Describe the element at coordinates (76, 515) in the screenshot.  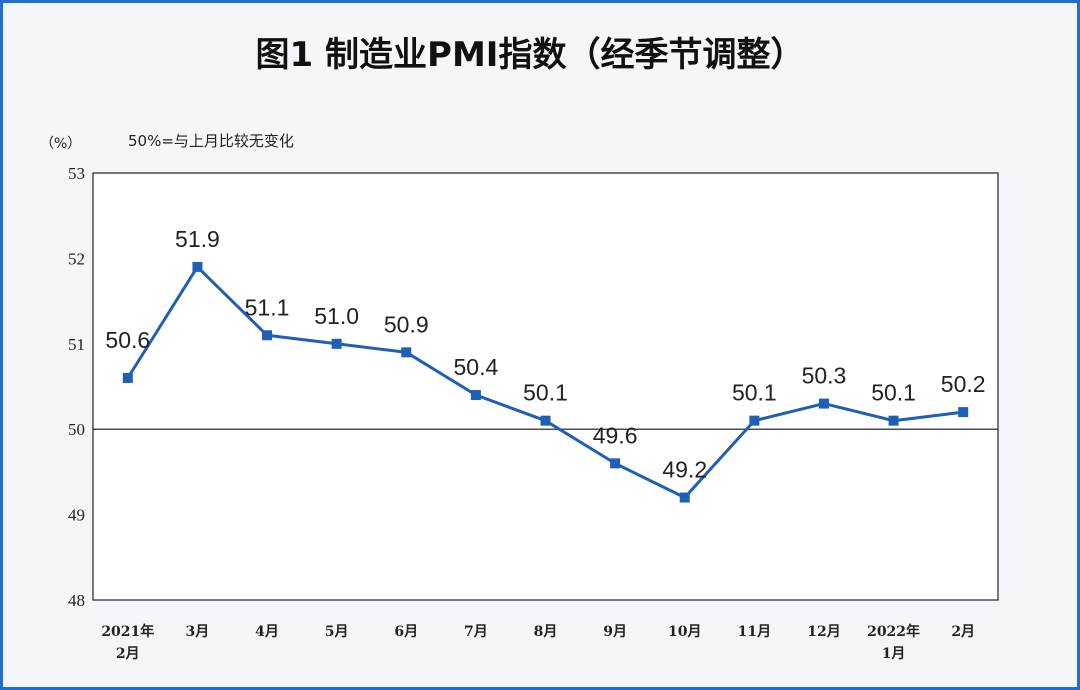
I see `y-tick-label: 49` at that location.